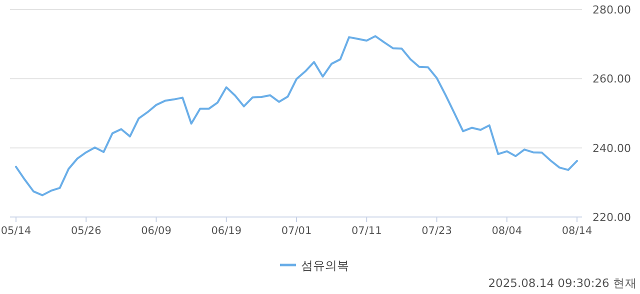 The width and height of the screenshot is (640, 294). What do you see at coordinates (366, 231) in the screenshot?
I see `x-tick-label: 07/11` at bounding box center [366, 231].